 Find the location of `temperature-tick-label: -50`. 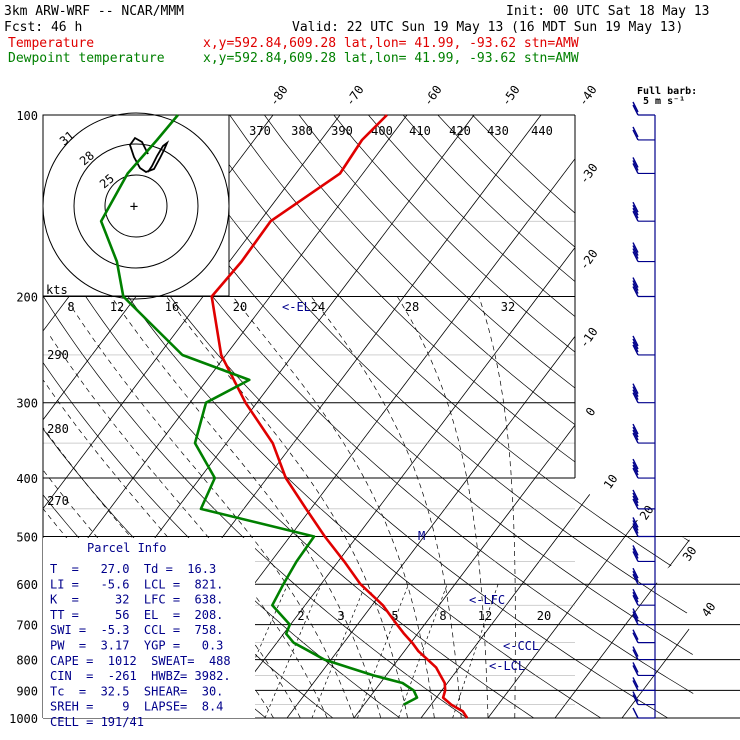

temperature-tick-label: -50 is located at coordinates (511, 96).